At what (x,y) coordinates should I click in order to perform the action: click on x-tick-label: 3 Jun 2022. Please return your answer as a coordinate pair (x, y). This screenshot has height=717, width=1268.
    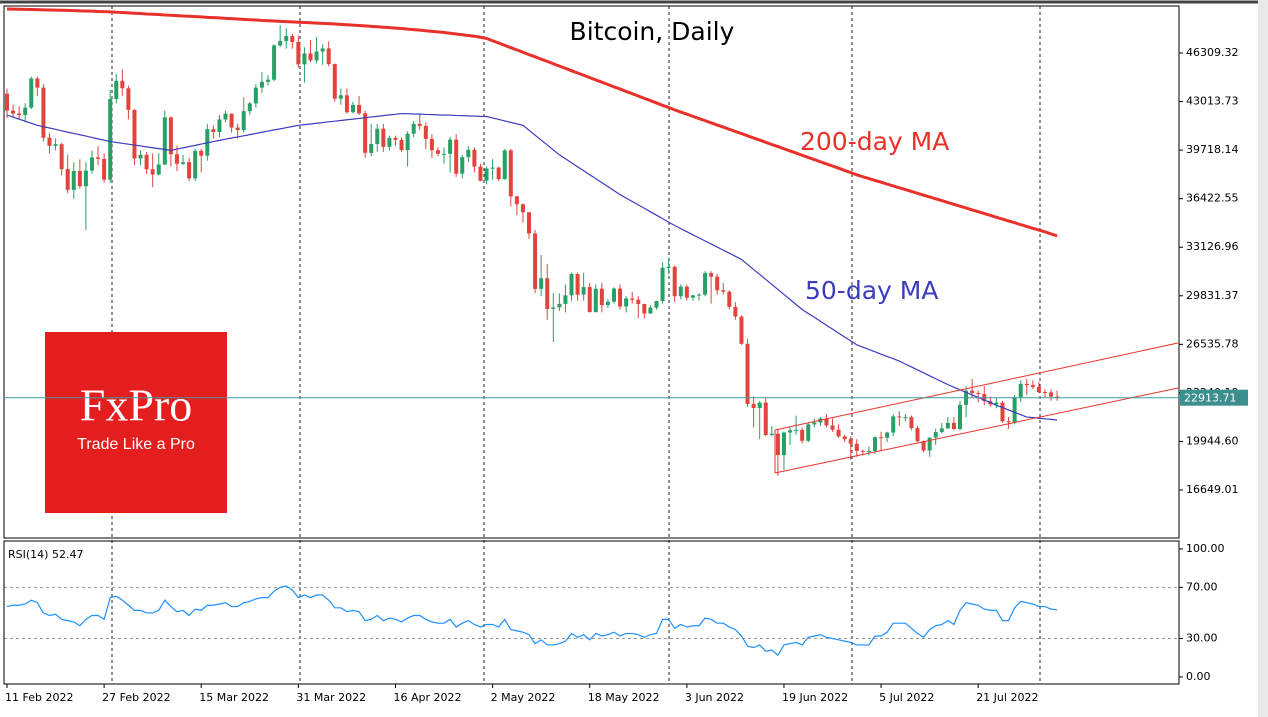
    Looking at the image, I should click on (714, 697).